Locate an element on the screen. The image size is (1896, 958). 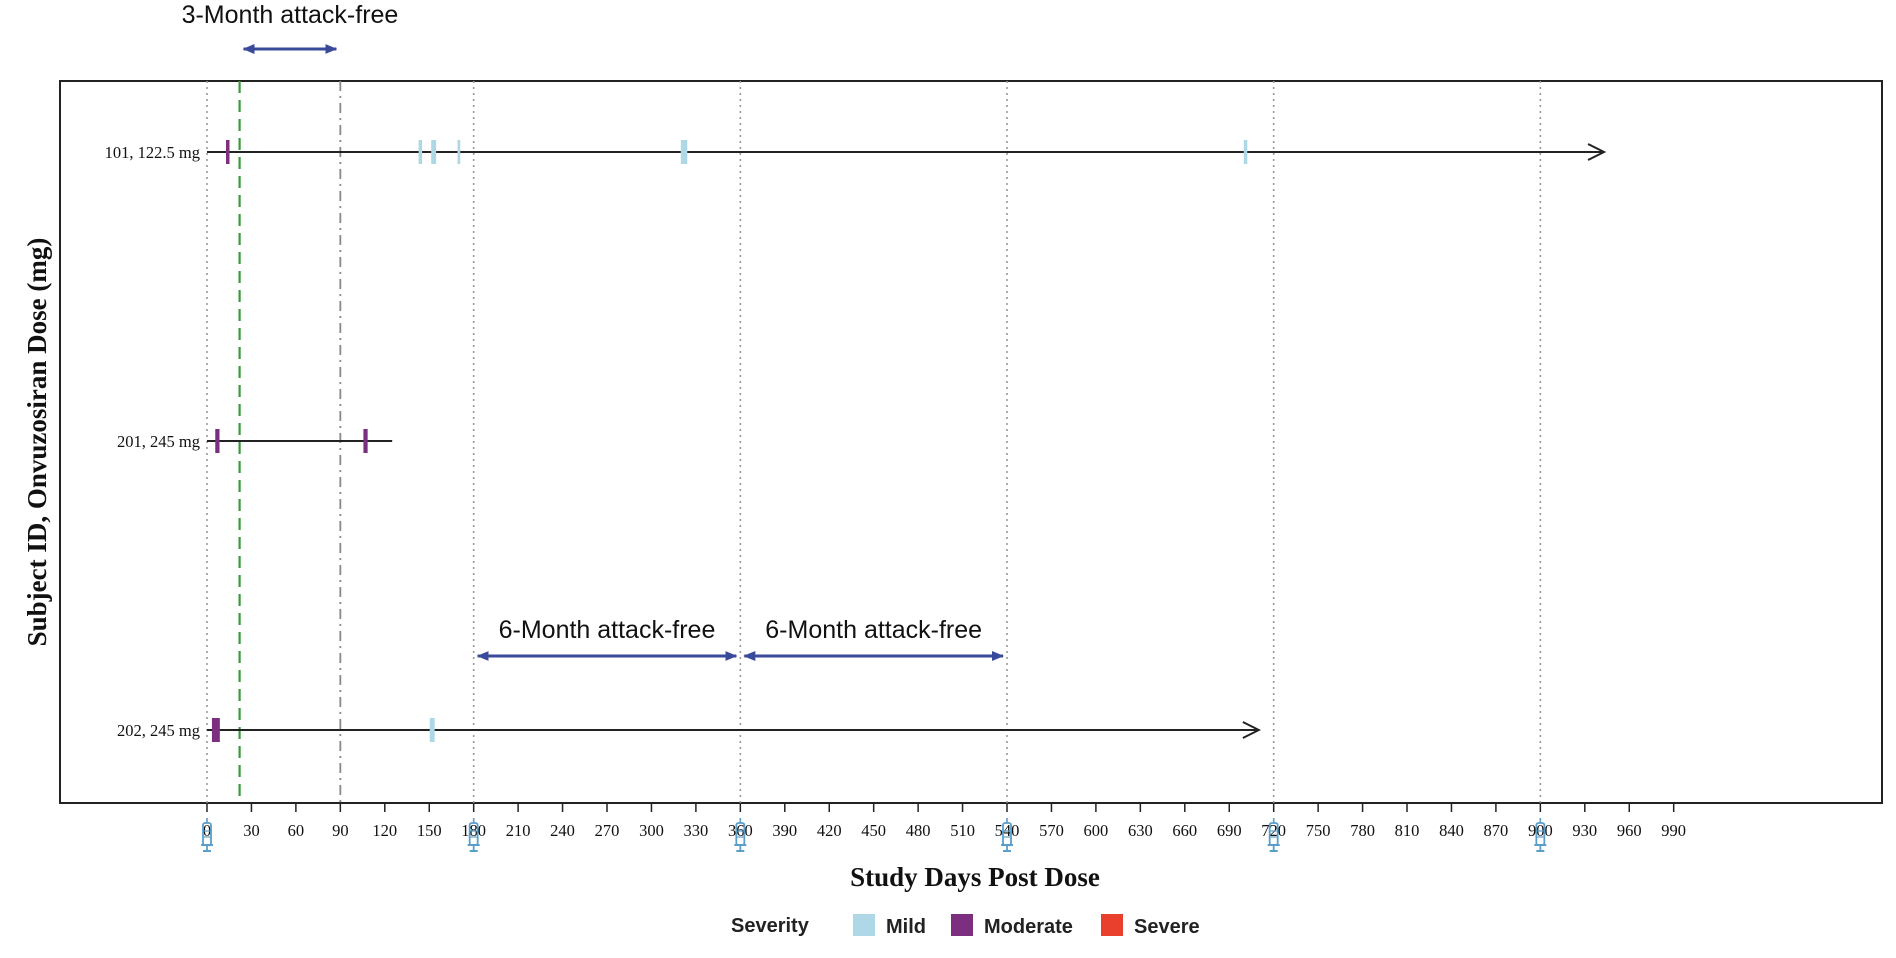
x-tick-label: 210 is located at coordinates (518, 830).